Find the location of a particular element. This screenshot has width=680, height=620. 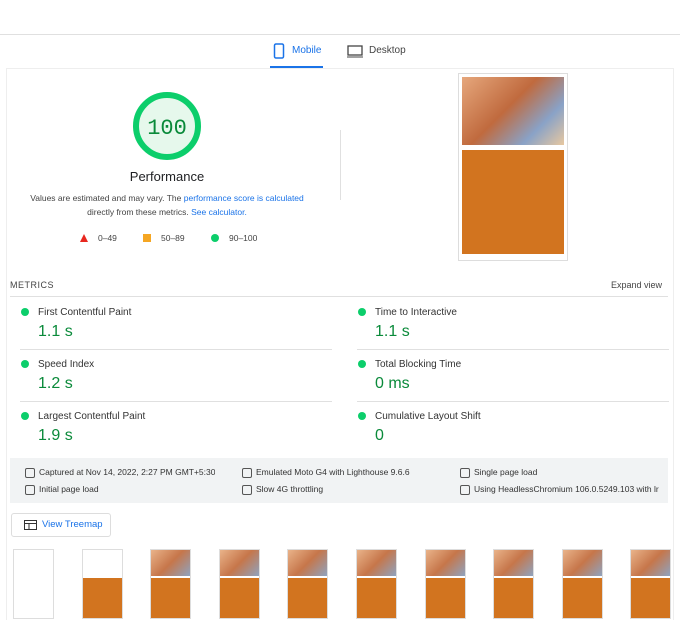

note-link: See calculator. is located at coordinates (219, 212).